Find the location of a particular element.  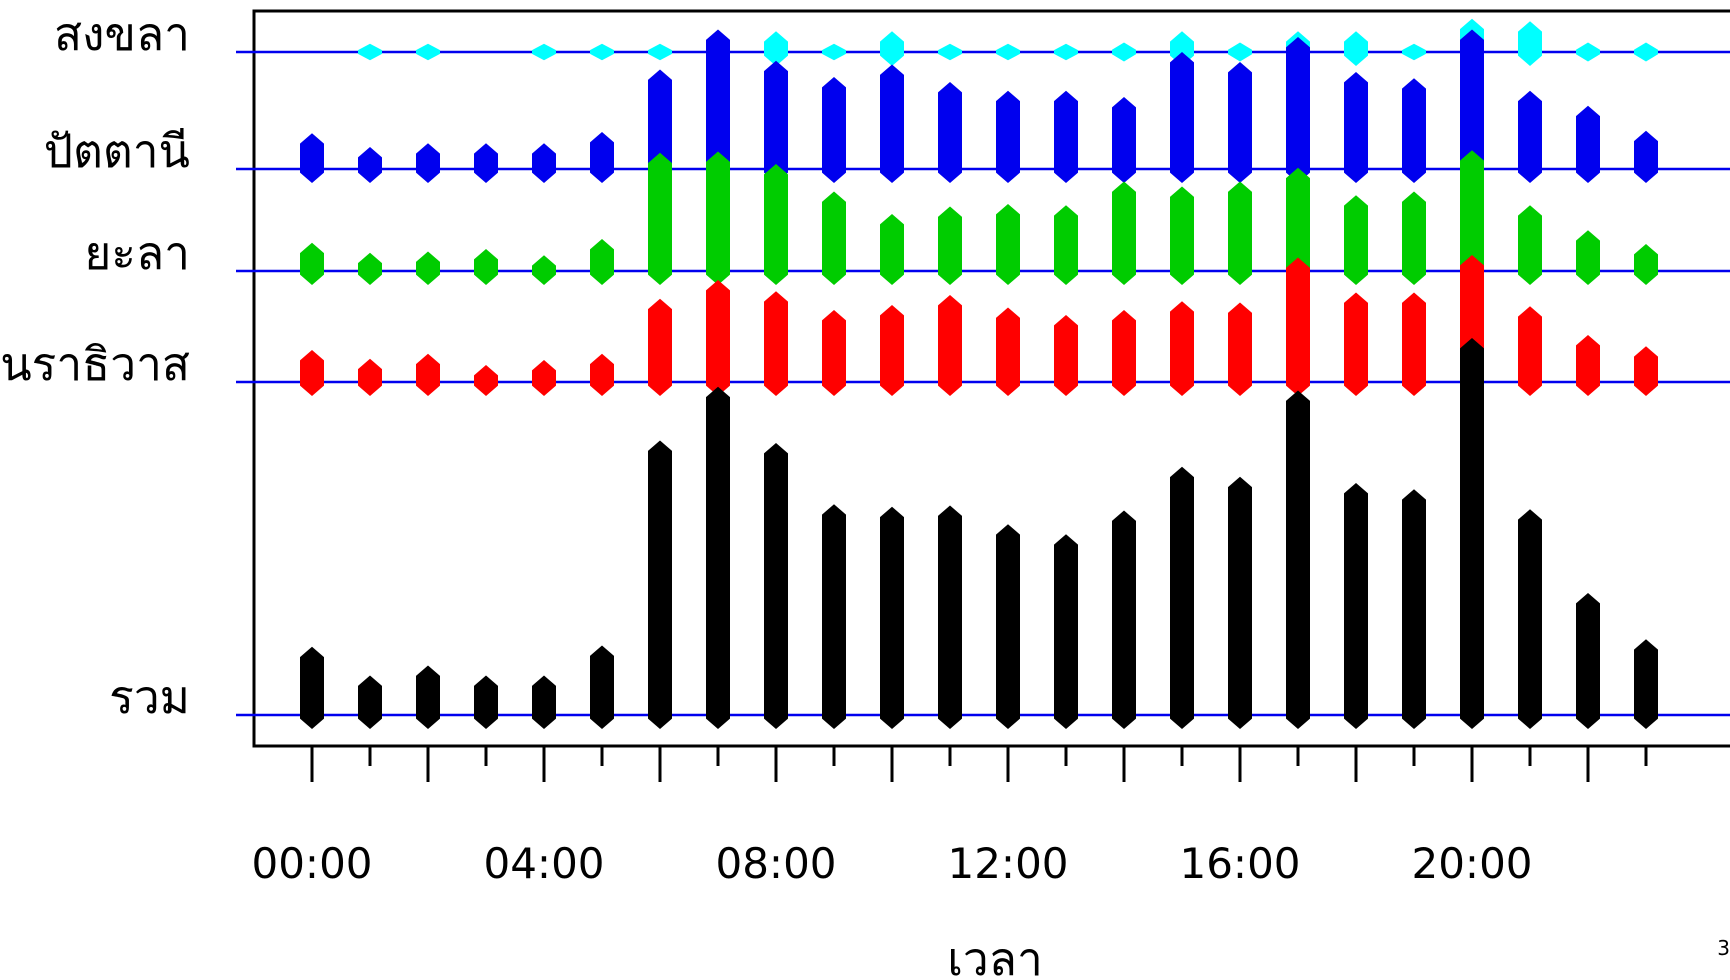

x-axis-label: เวลา is located at coordinates (995, 956).